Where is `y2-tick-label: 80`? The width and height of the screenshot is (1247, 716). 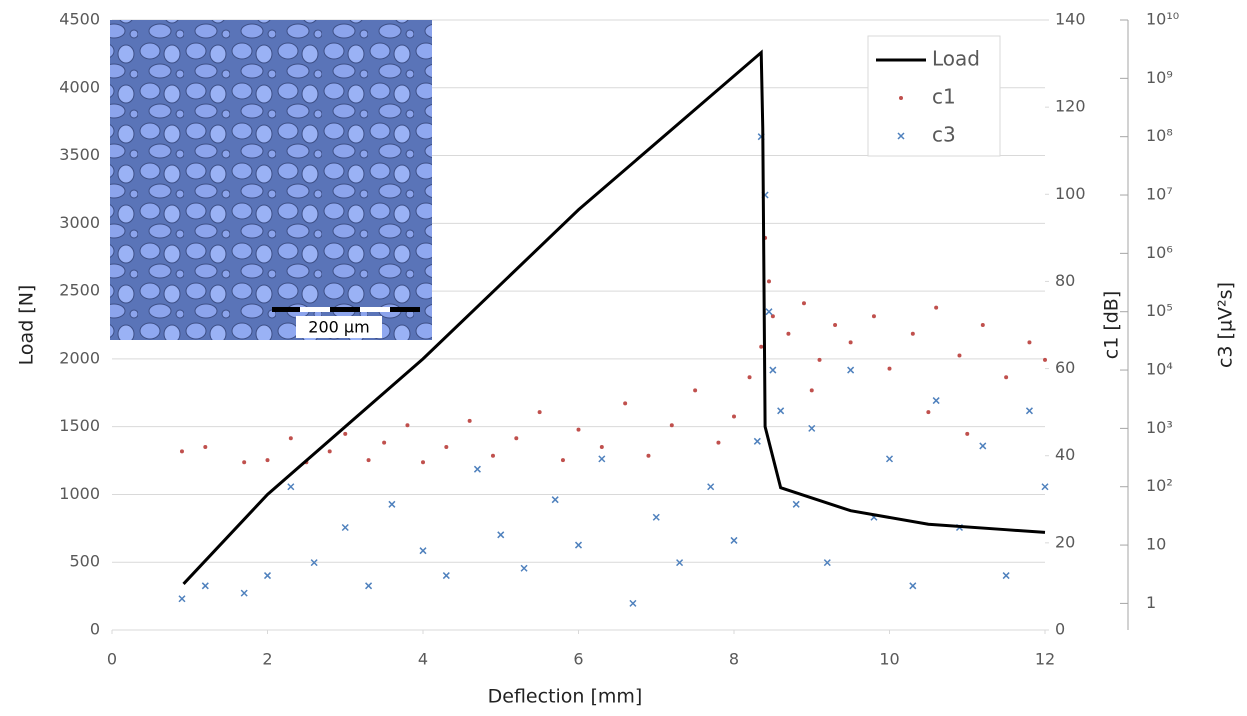
y2-tick-label: 80 is located at coordinates (1065, 280).